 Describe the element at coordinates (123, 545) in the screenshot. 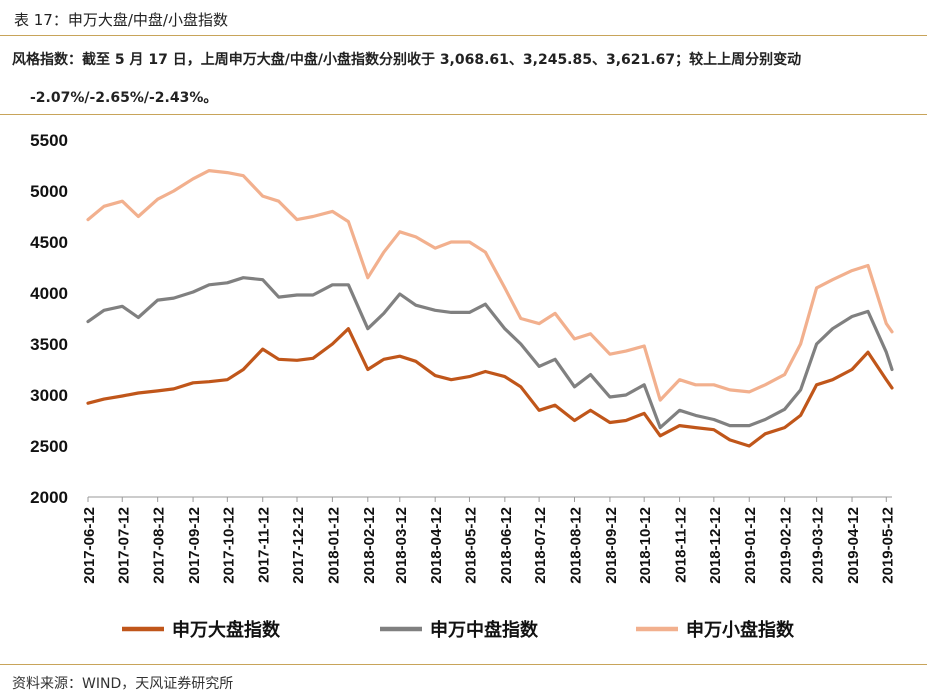

I see `x-tick-label: 2017-07-12` at that location.